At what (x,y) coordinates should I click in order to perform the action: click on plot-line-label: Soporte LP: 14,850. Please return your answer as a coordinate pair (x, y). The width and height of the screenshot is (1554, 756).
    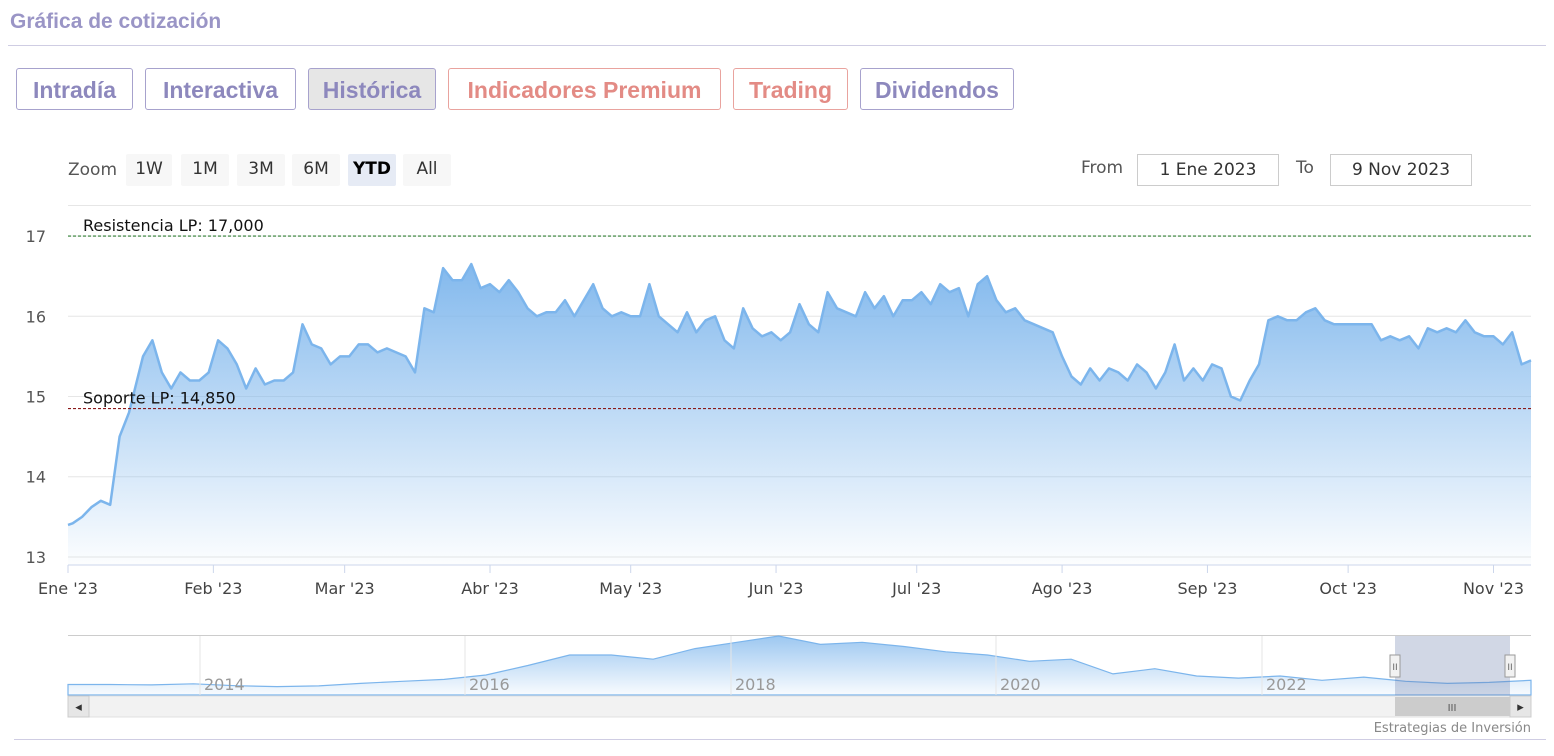
    Looking at the image, I should click on (159, 398).